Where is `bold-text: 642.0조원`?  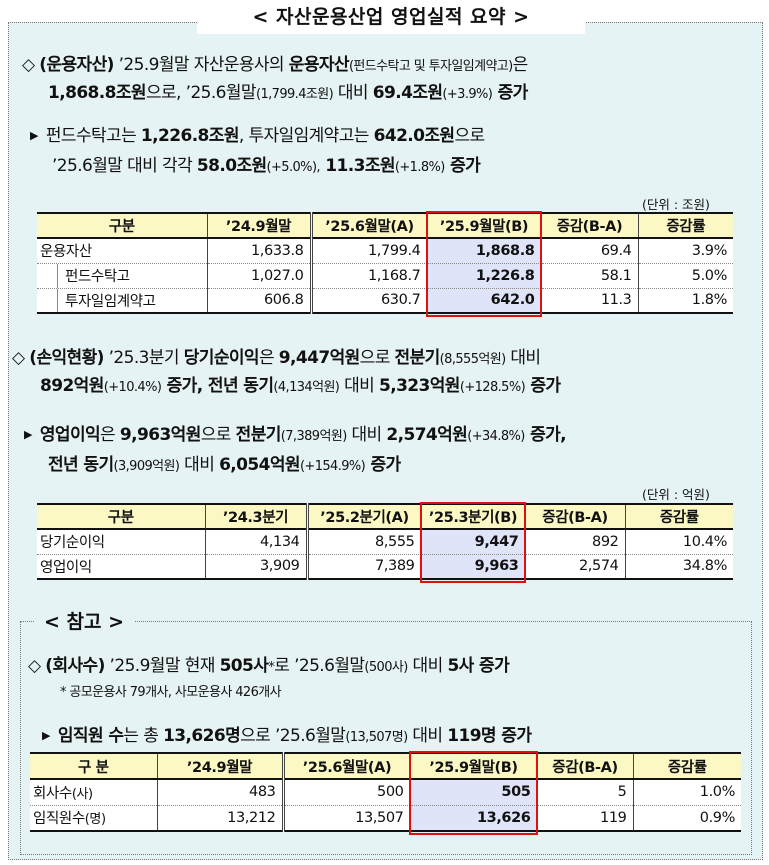
bold-text: 642.0조원 is located at coordinates (414, 136).